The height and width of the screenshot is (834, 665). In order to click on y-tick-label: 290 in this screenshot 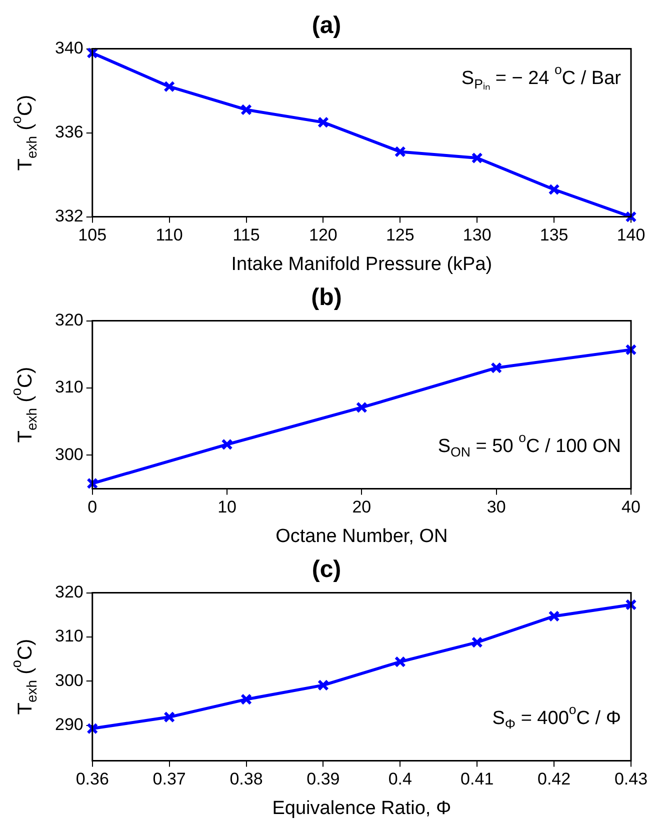, I will do `click(69, 724)`.